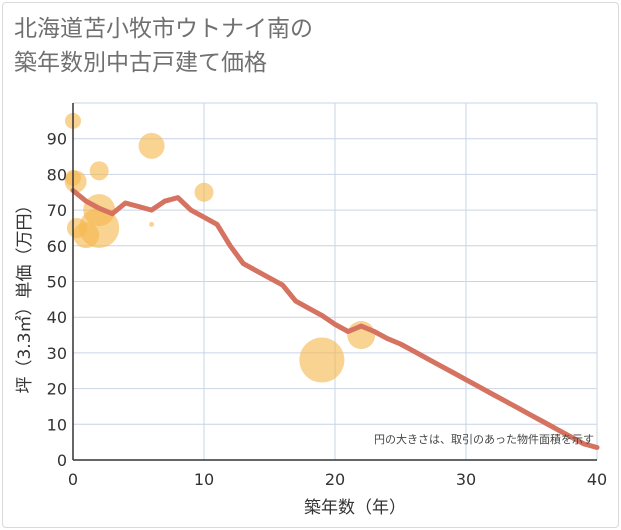 The width and height of the screenshot is (621, 530). What do you see at coordinates (57, 317) in the screenshot?
I see `y-tick-label-40: 40` at bounding box center [57, 317].